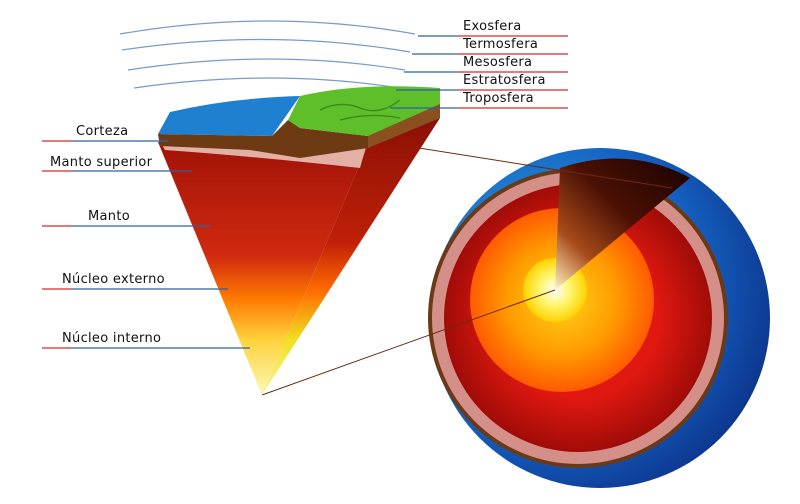 The height and width of the screenshot is (504, 800). I want to click on label-troposfera: Troposfera, so click(498, 98).